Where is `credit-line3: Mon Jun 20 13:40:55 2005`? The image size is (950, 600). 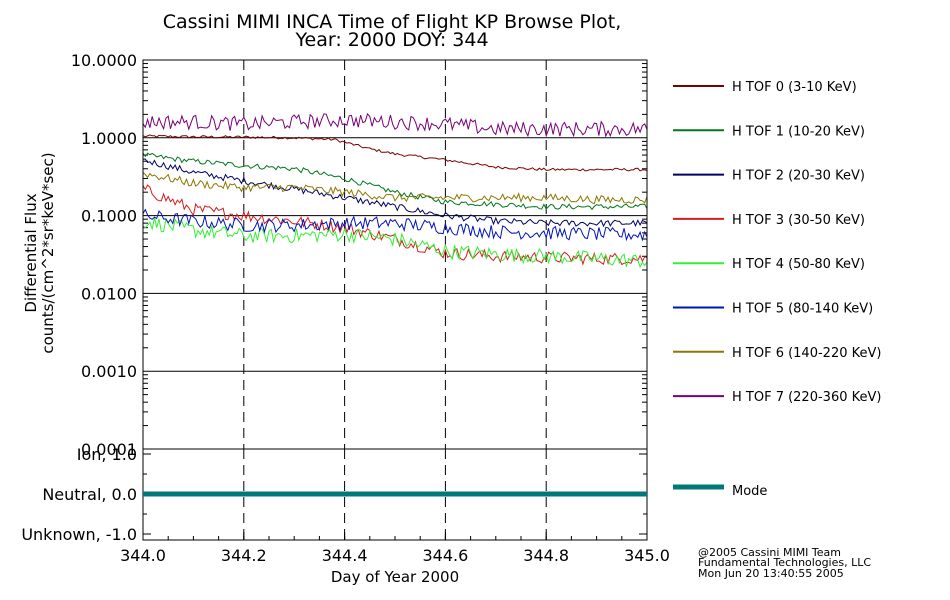
credit-line3: Mon Jun 20 13:40:55 2005 is located at coordinates (771, 573).